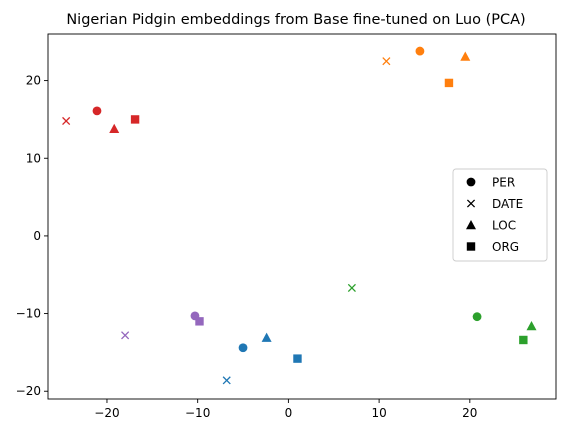 This screenshot has height=433, width=570. Describe the element at coordinates (503, 183) in the screenshot. I see `legend-label: PER` at that location.